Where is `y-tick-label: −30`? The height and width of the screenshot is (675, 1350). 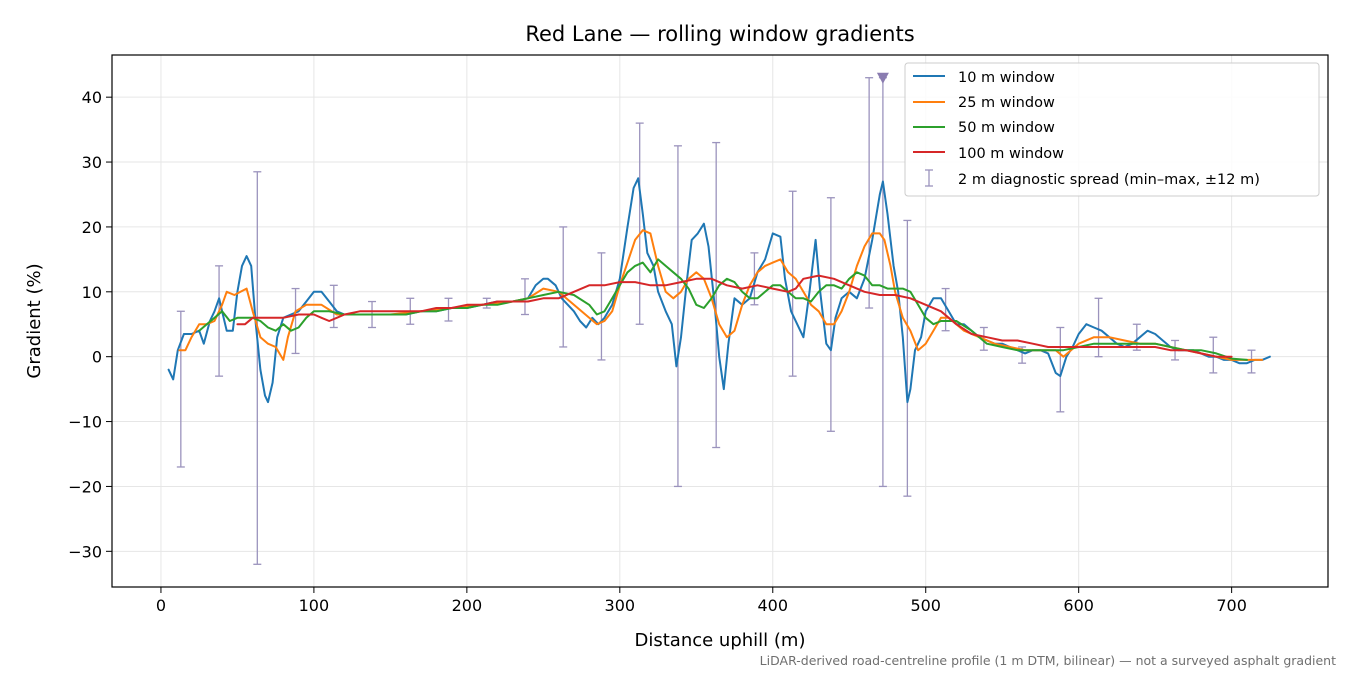
y-tick-label: −30 is located at coordinates (85, 551).